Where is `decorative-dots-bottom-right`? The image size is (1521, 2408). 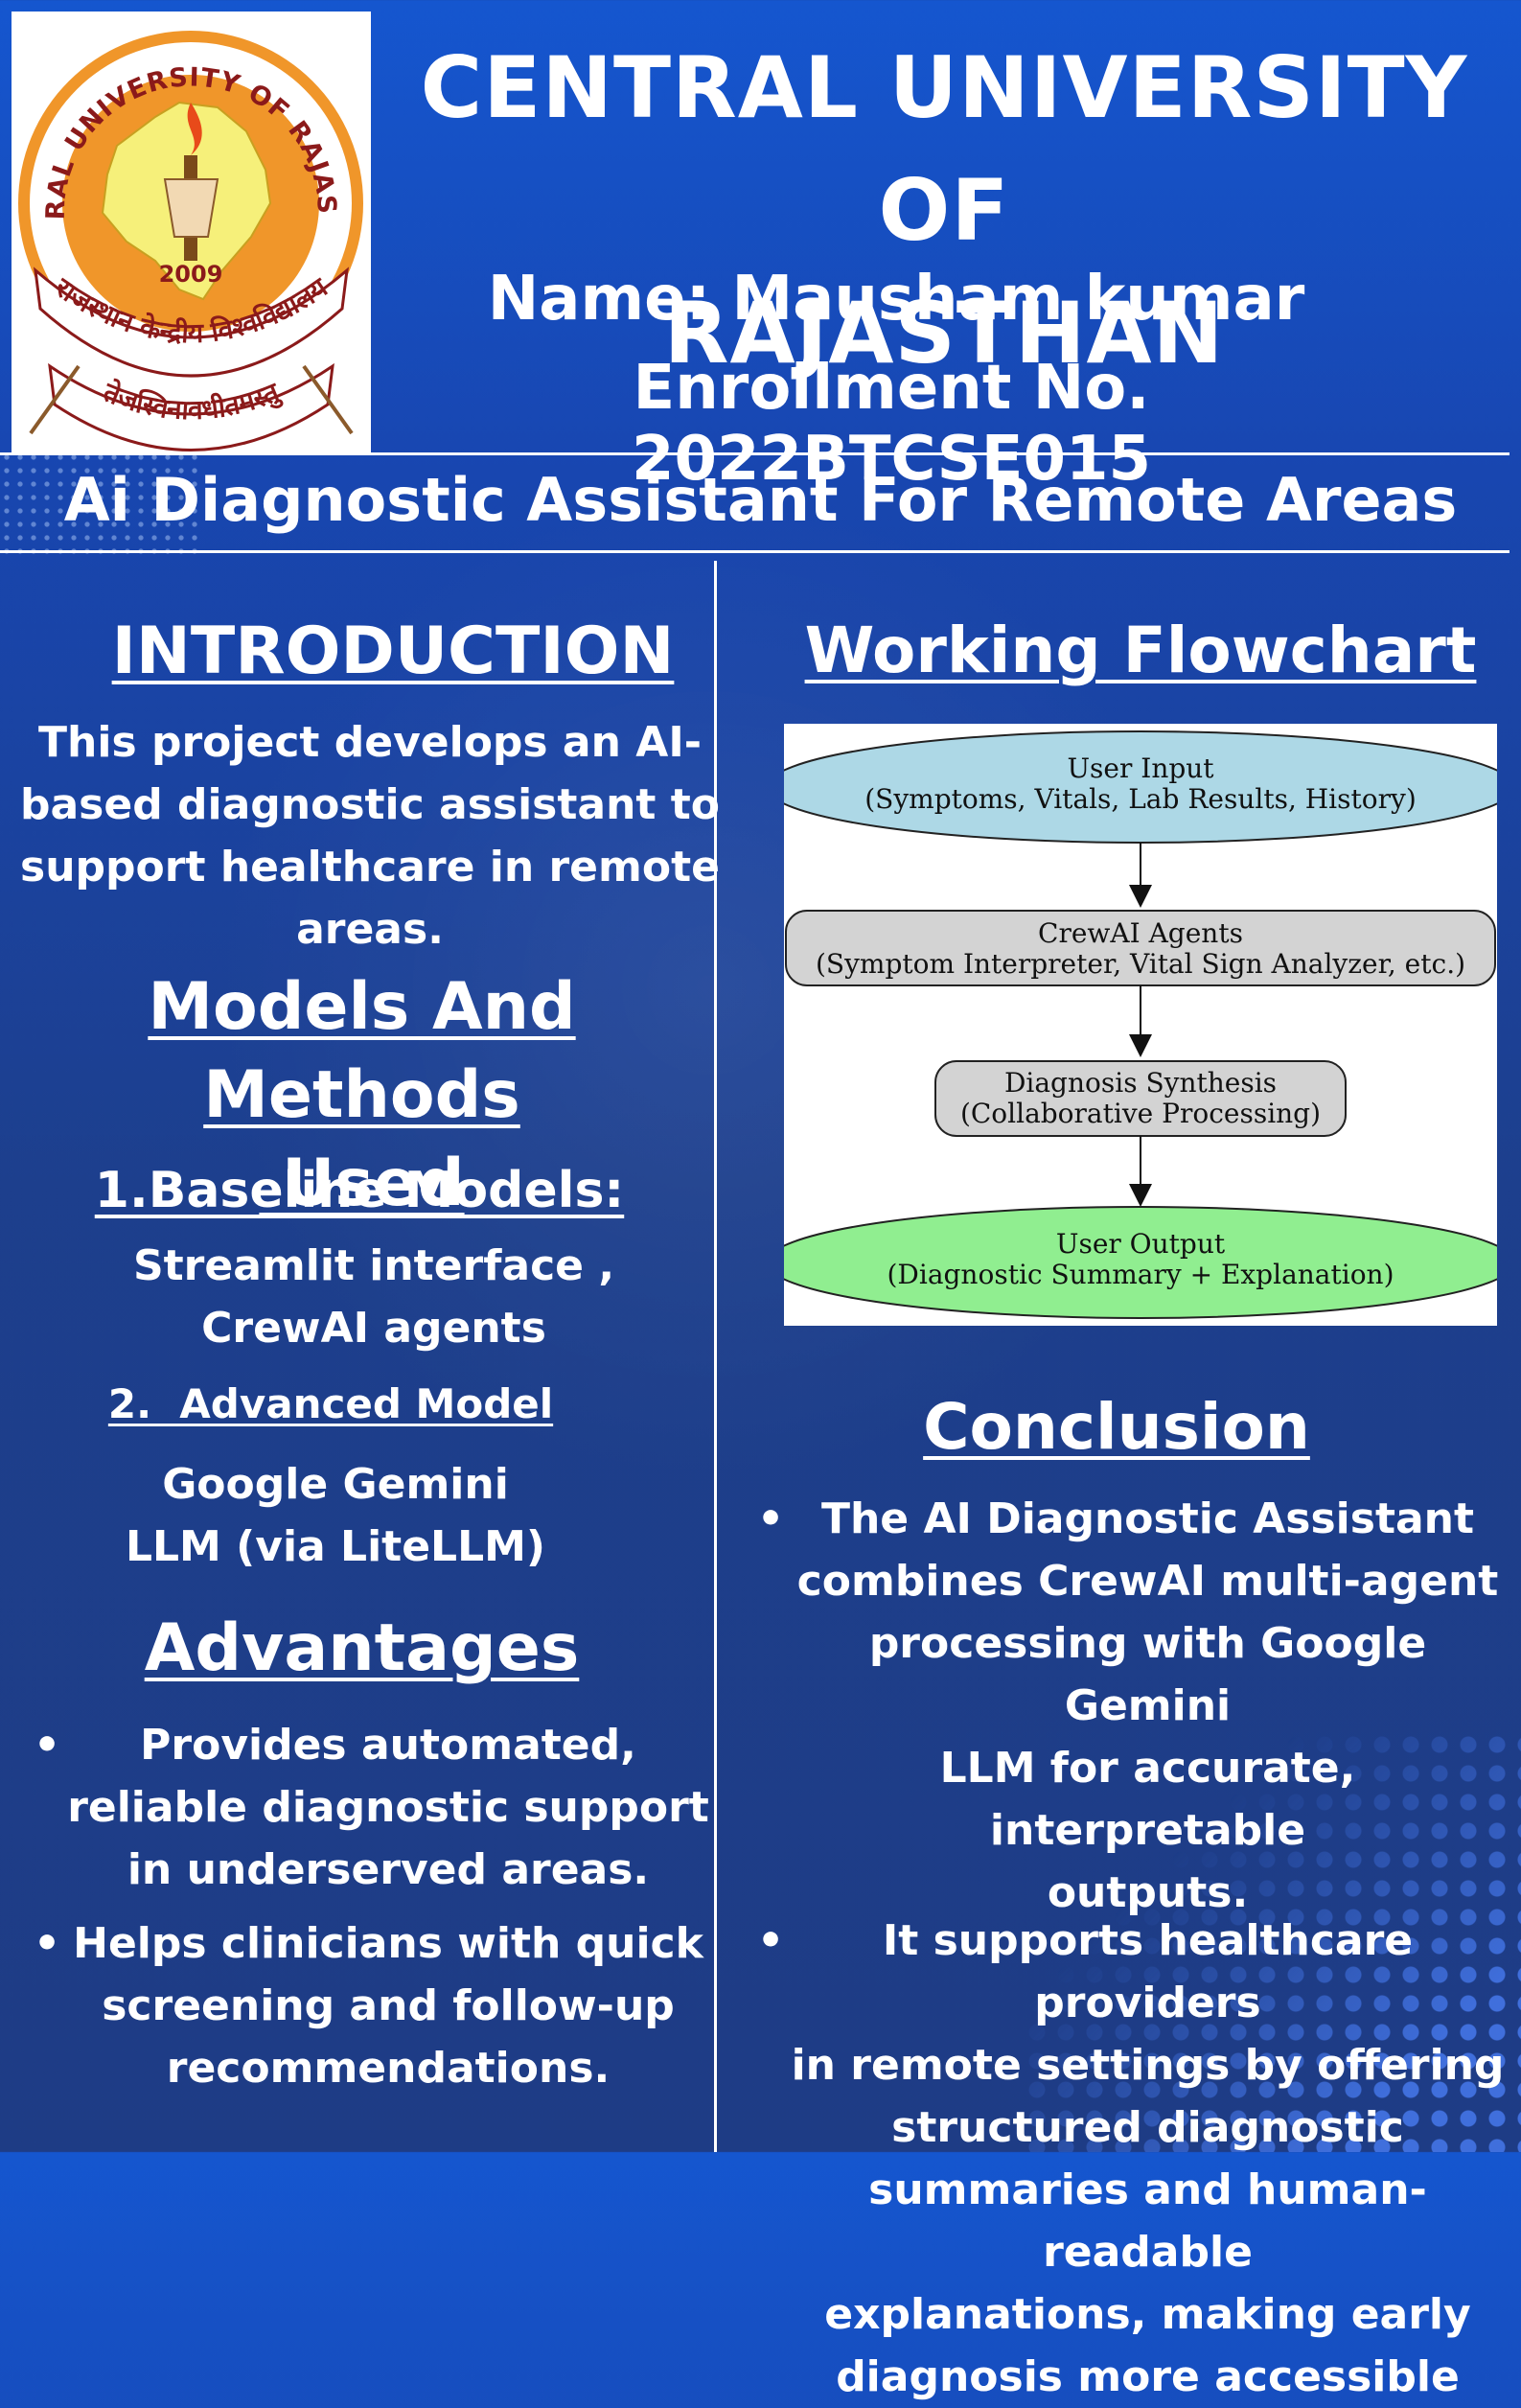 decorative-dots-bottom-right is located at coordinates (1272, 1941).